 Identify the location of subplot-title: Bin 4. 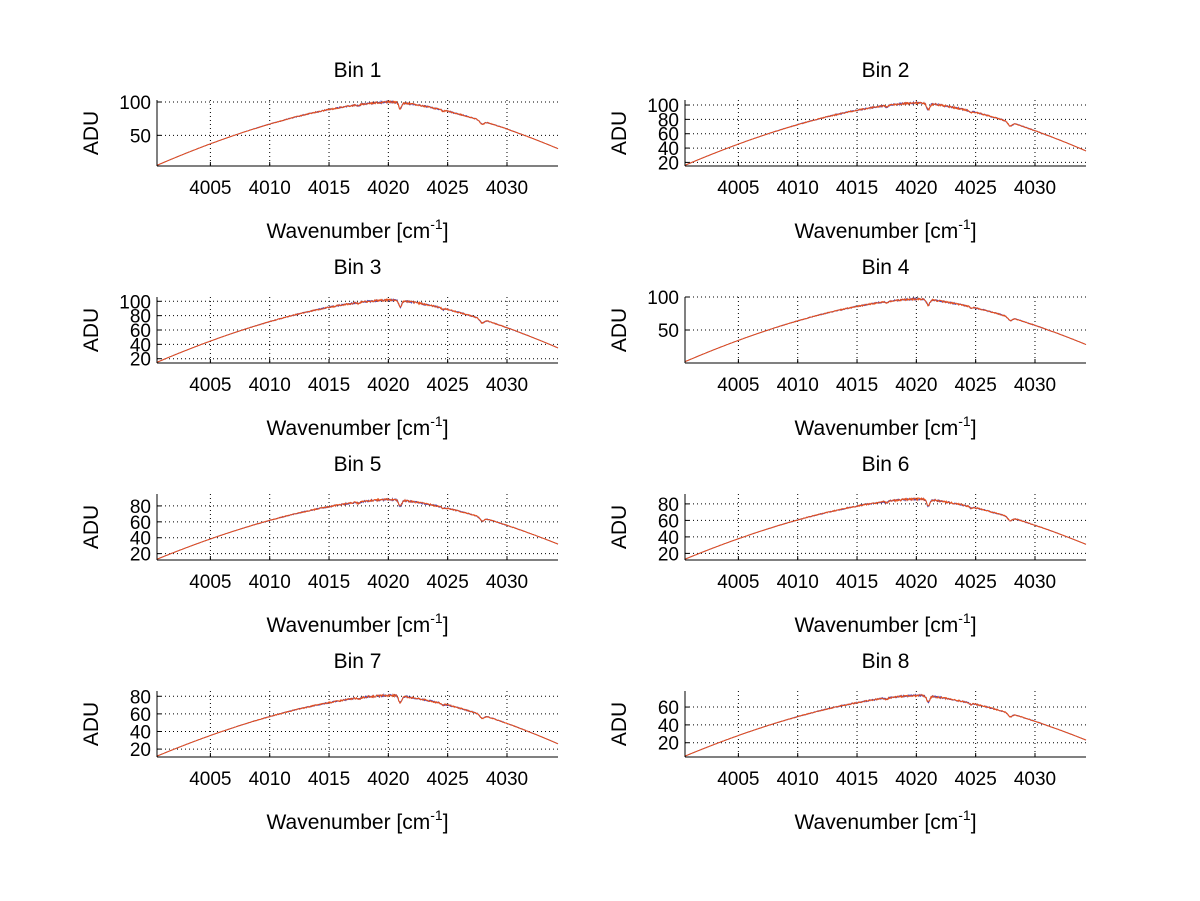
(886, 267).